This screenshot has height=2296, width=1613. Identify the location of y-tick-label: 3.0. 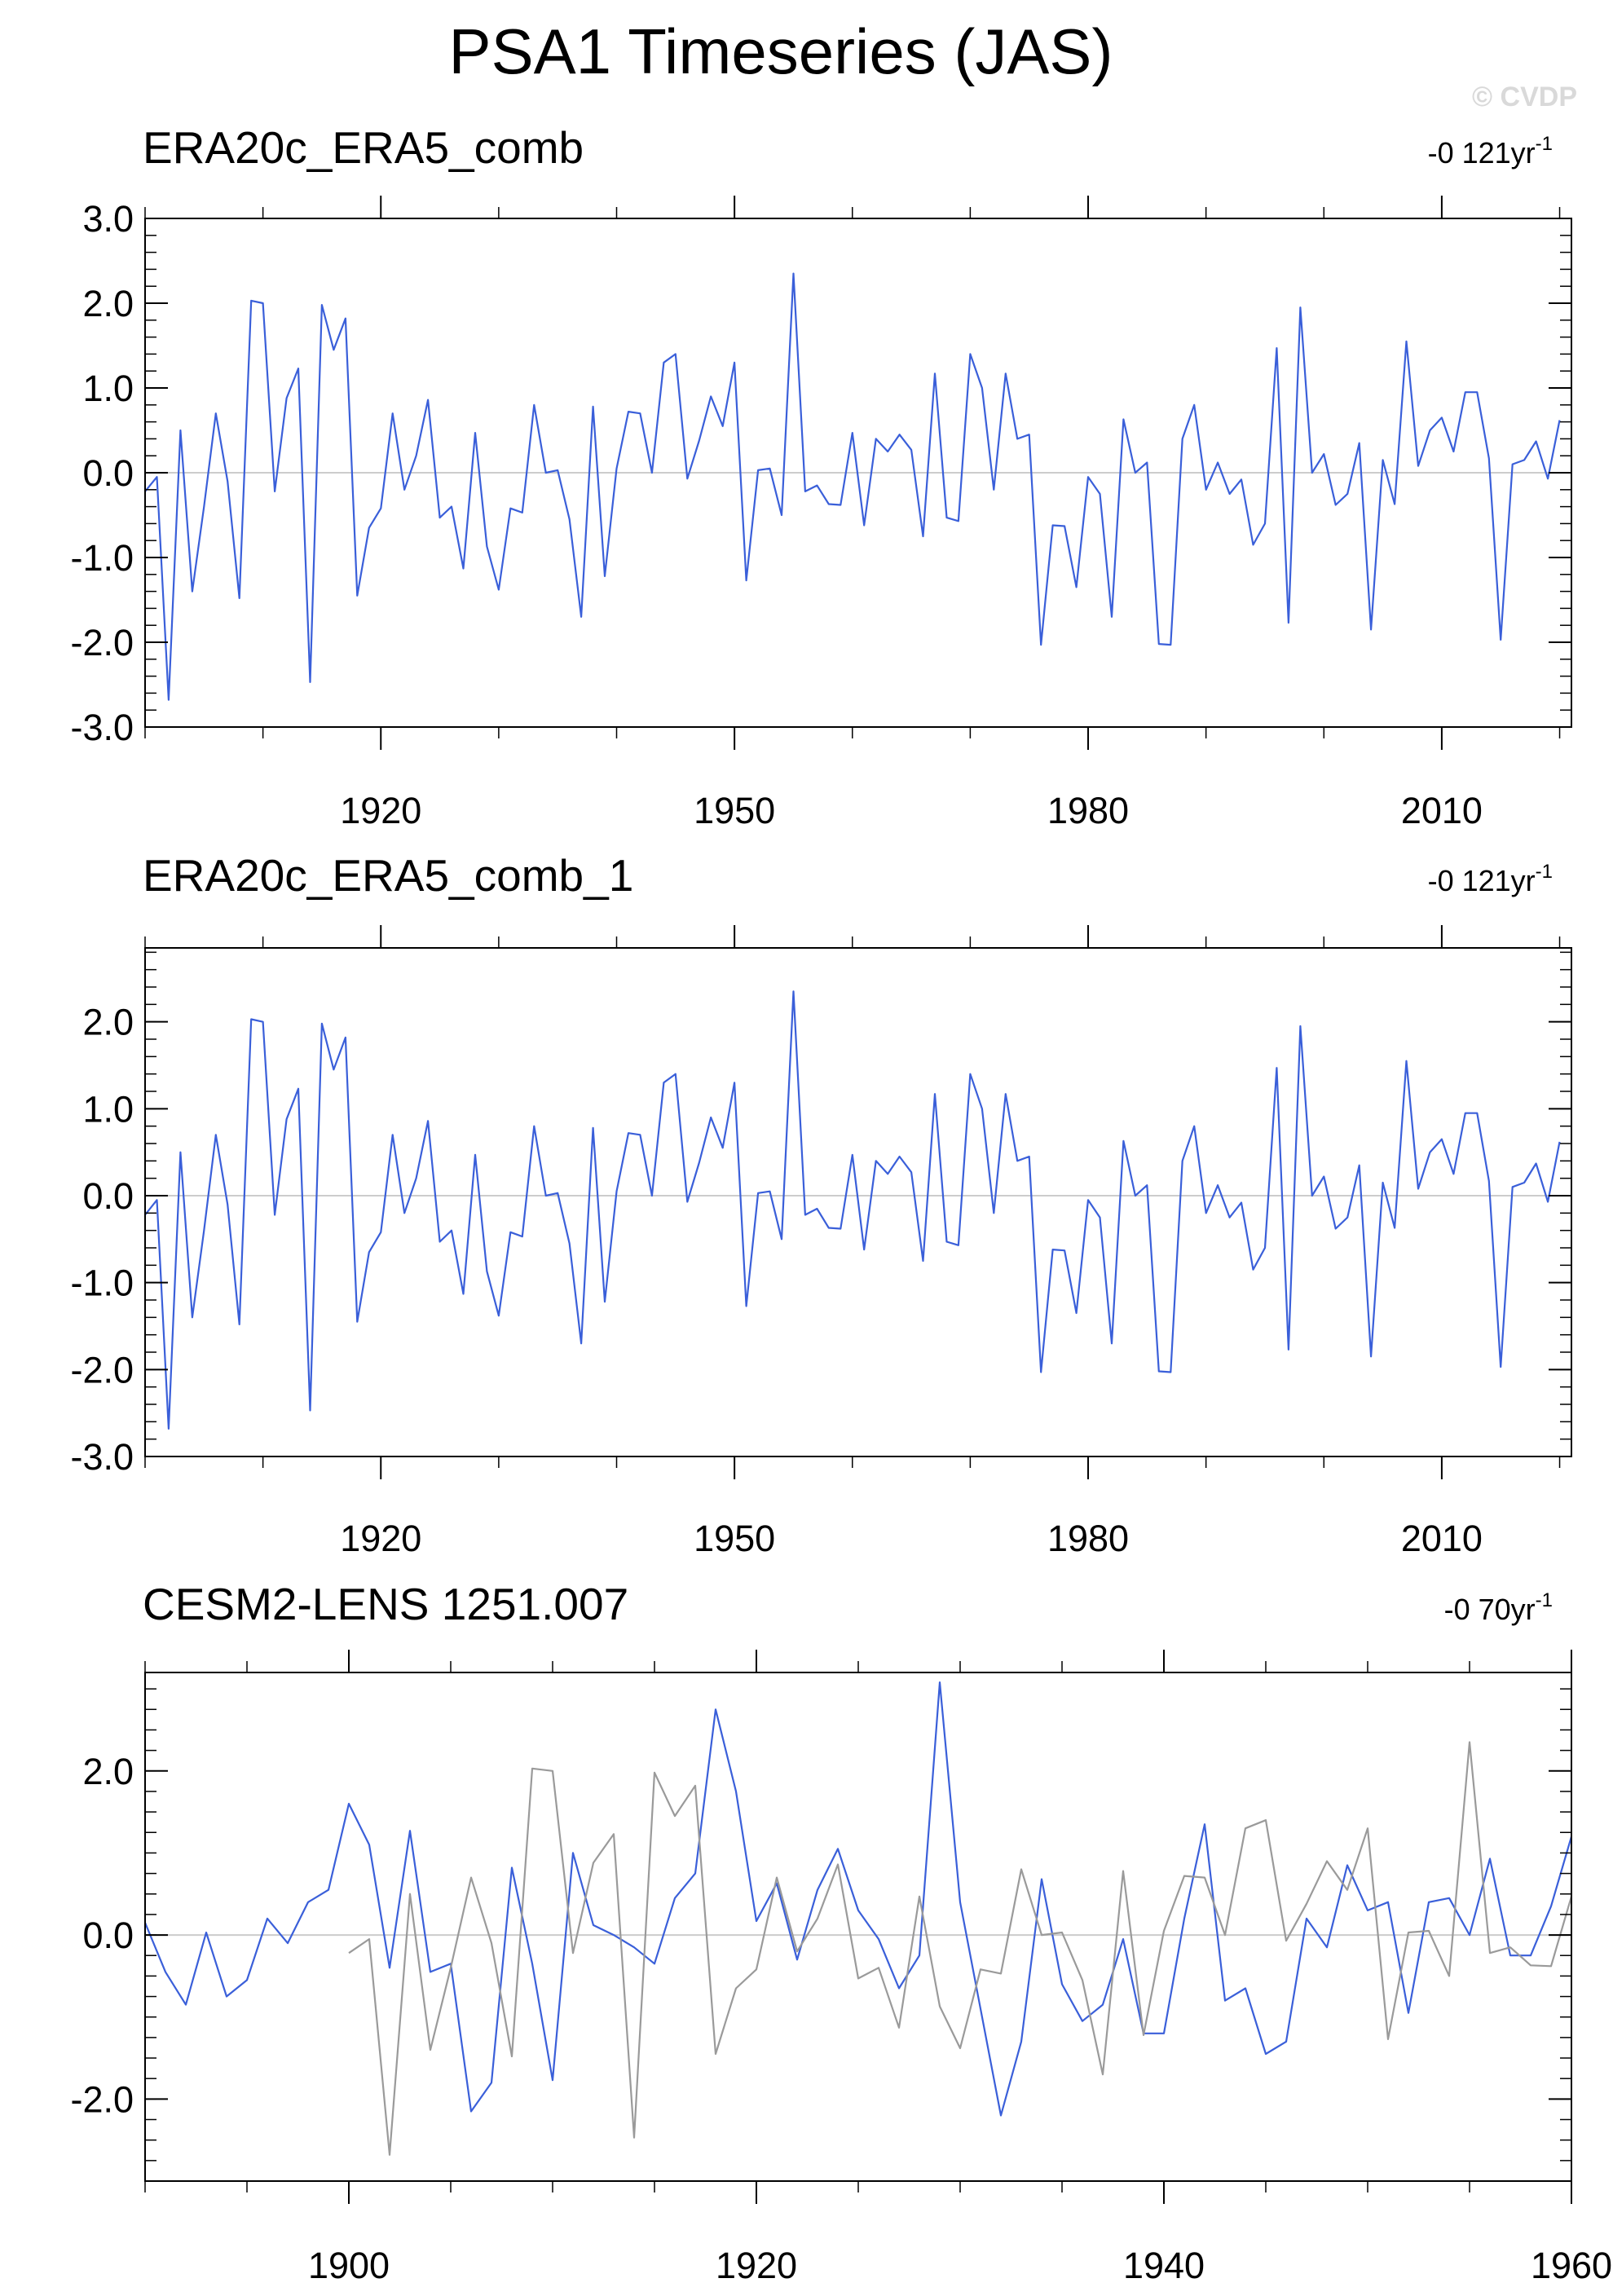
(108, 219).